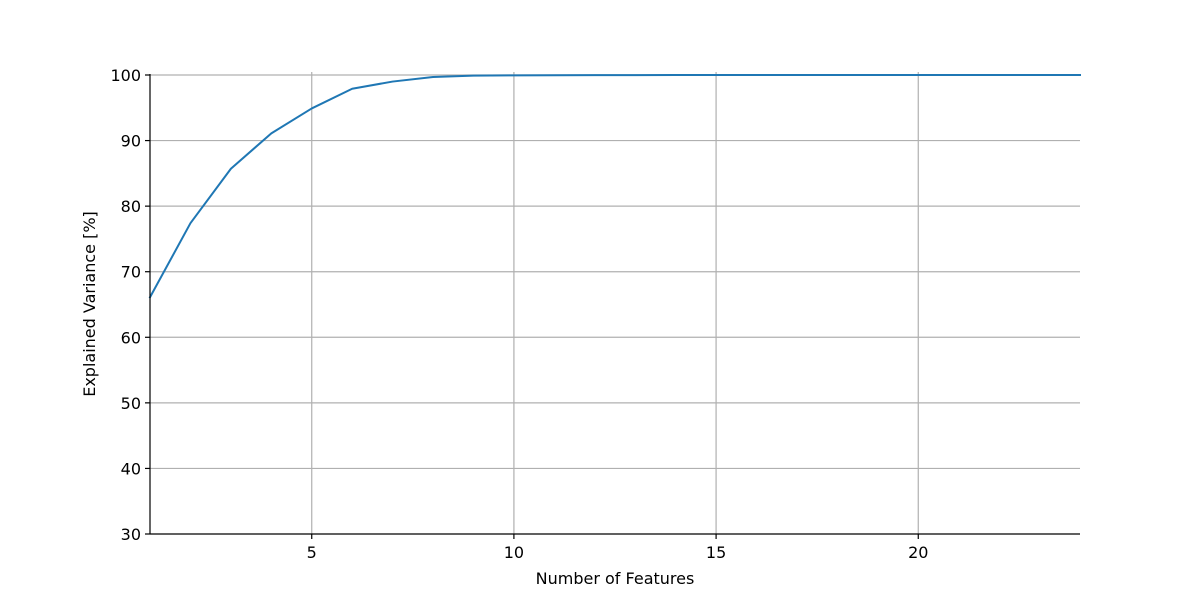  What do you see at coordinates (89, 304) in the screenshot?
I see `y-axis-title: Explained Variance [%]` at bounding box center [89, 304].